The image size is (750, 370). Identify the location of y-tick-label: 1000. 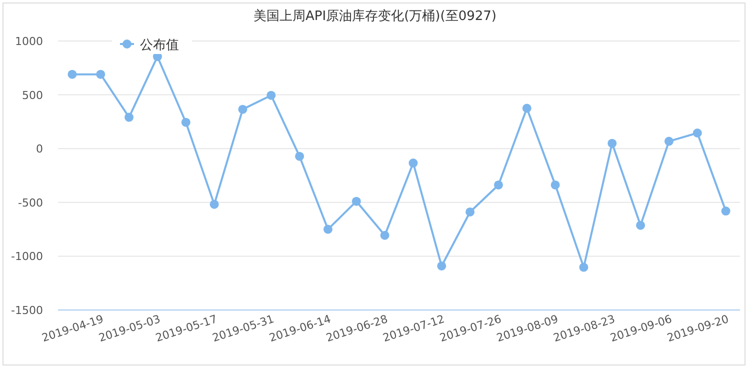
(29, 41).